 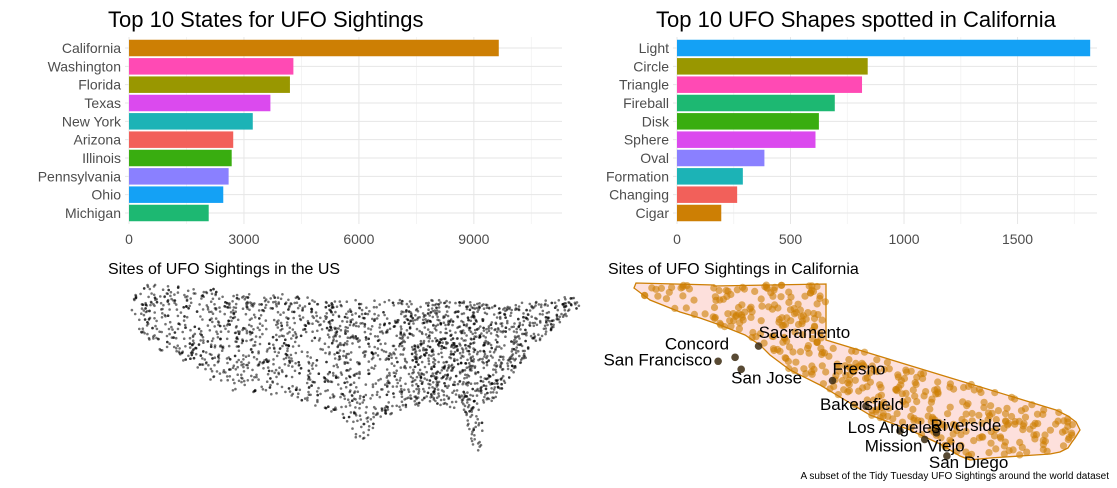 I want to click on category-label: Fireball, so click(x=646, y=103).